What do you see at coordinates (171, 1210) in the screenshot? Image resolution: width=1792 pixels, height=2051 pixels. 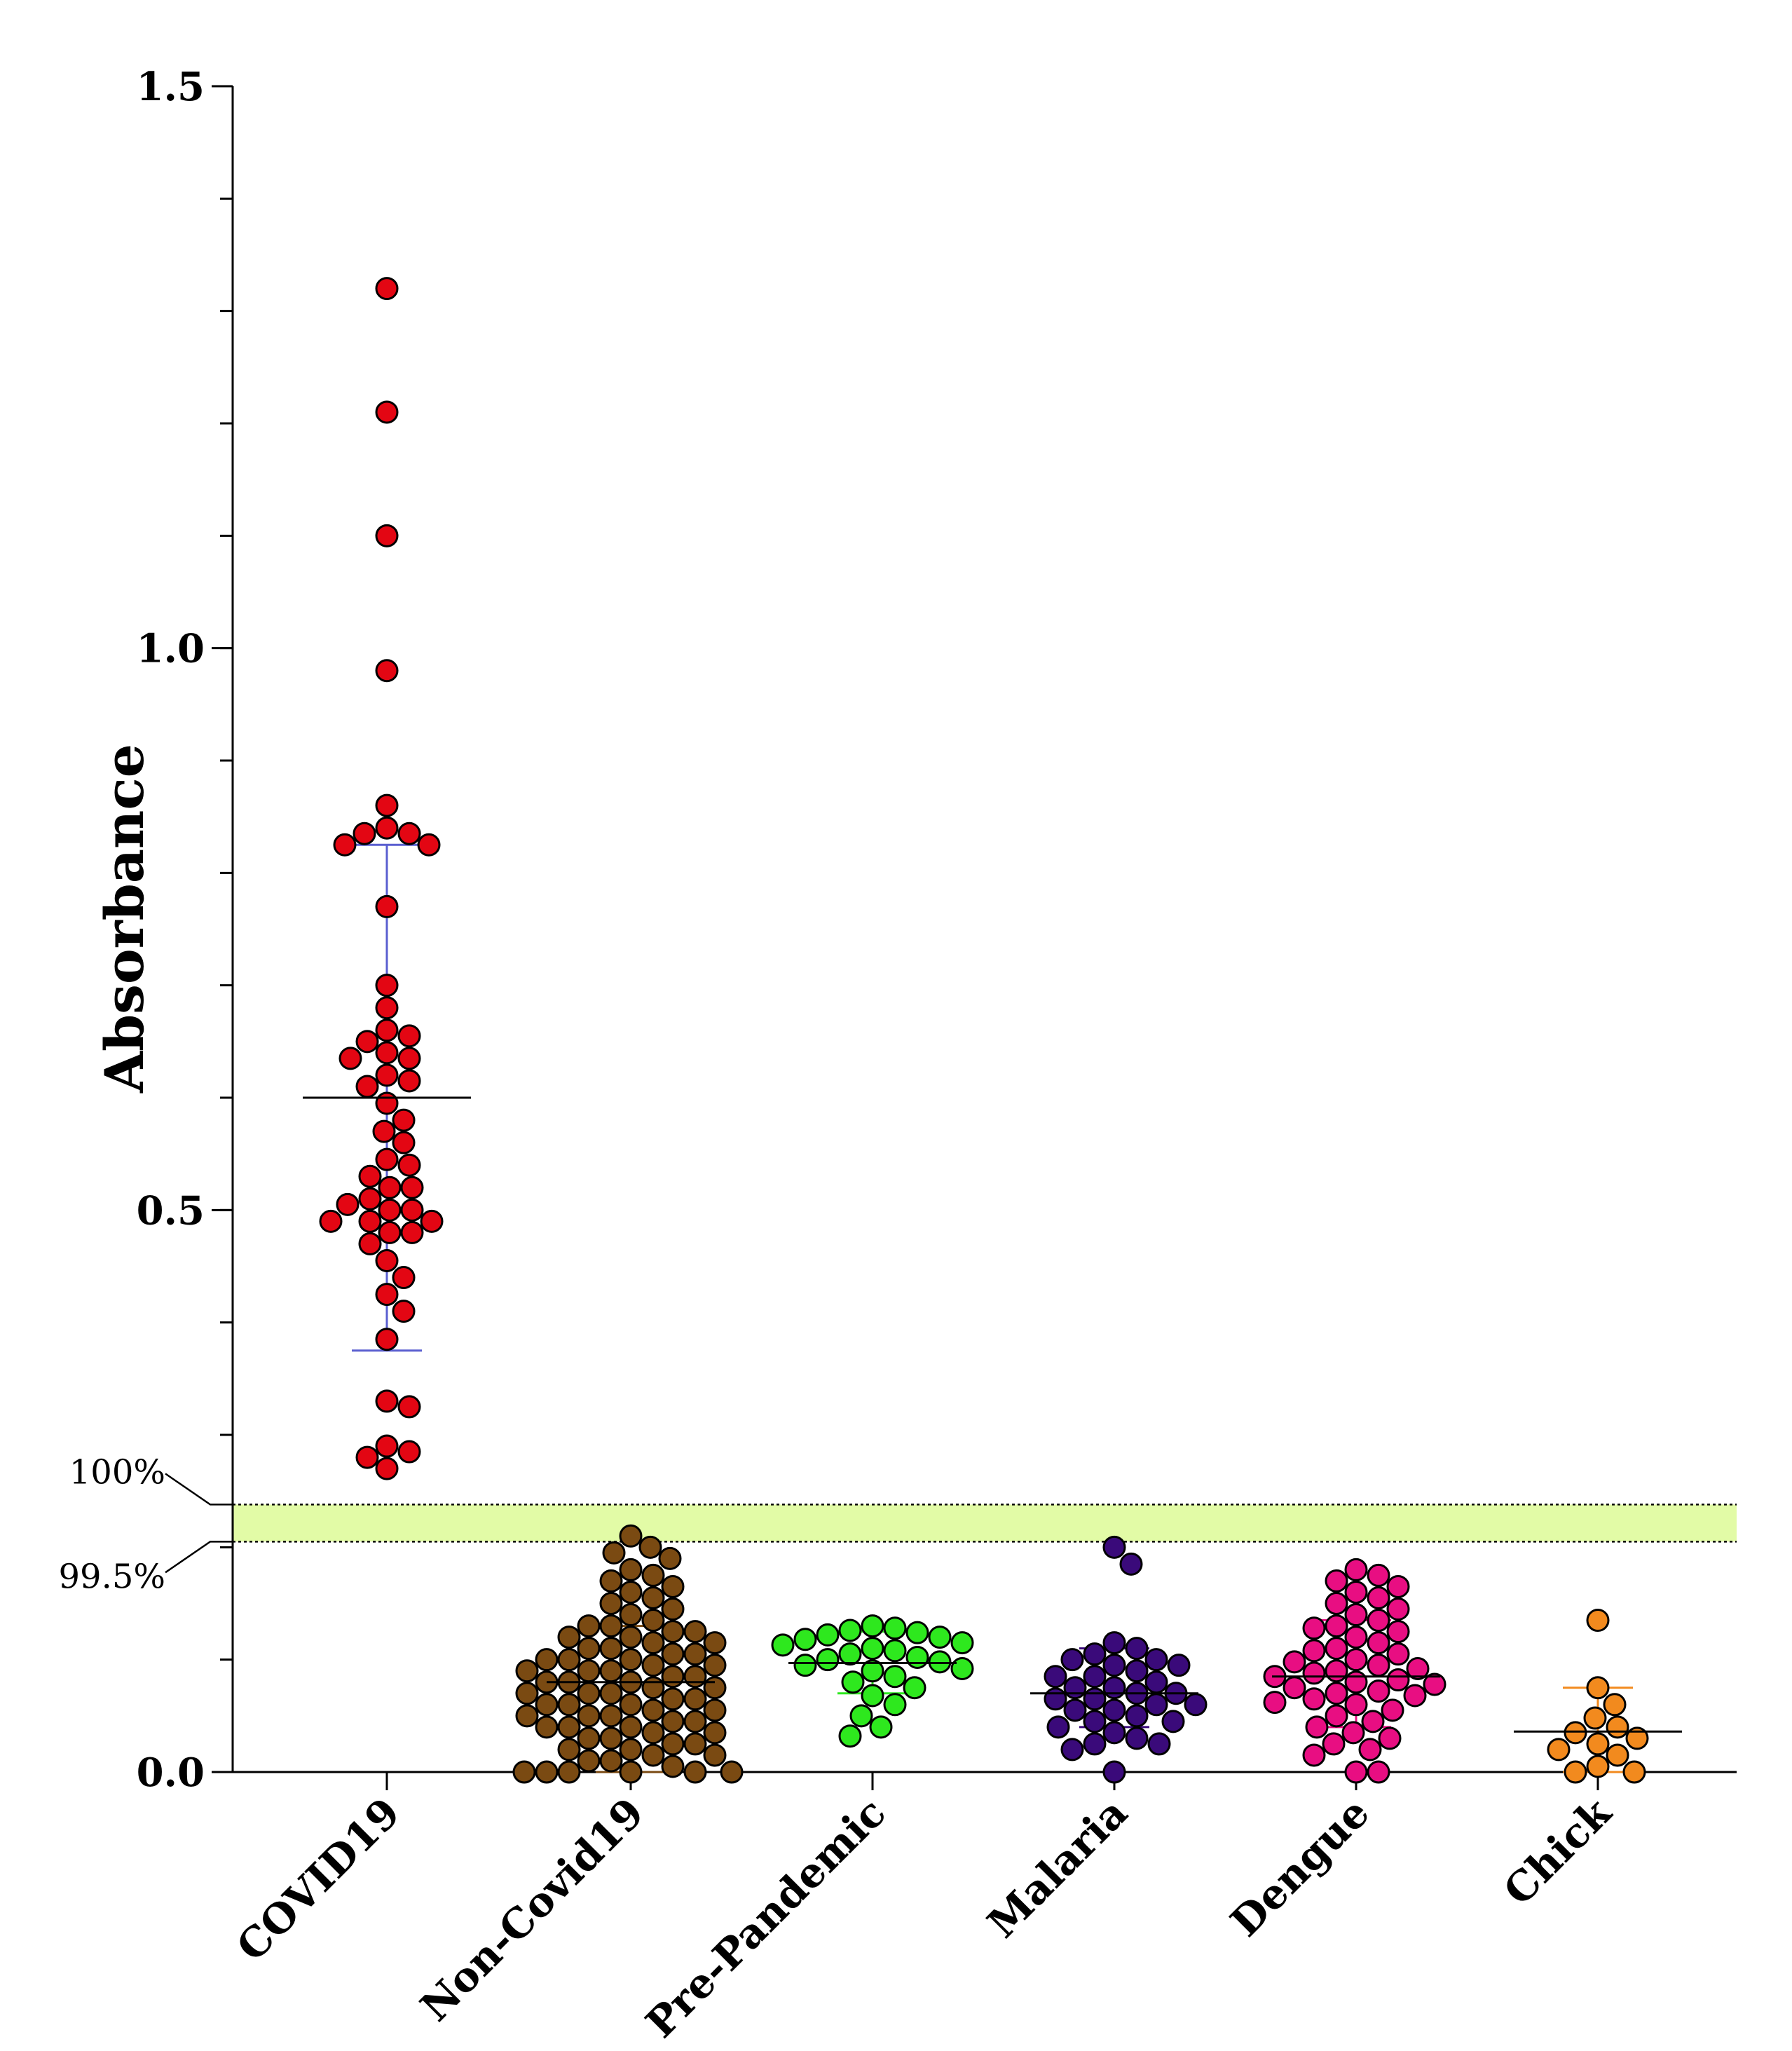 I see `y-tick-label: 0.5` at bounding box center [171, 1210].